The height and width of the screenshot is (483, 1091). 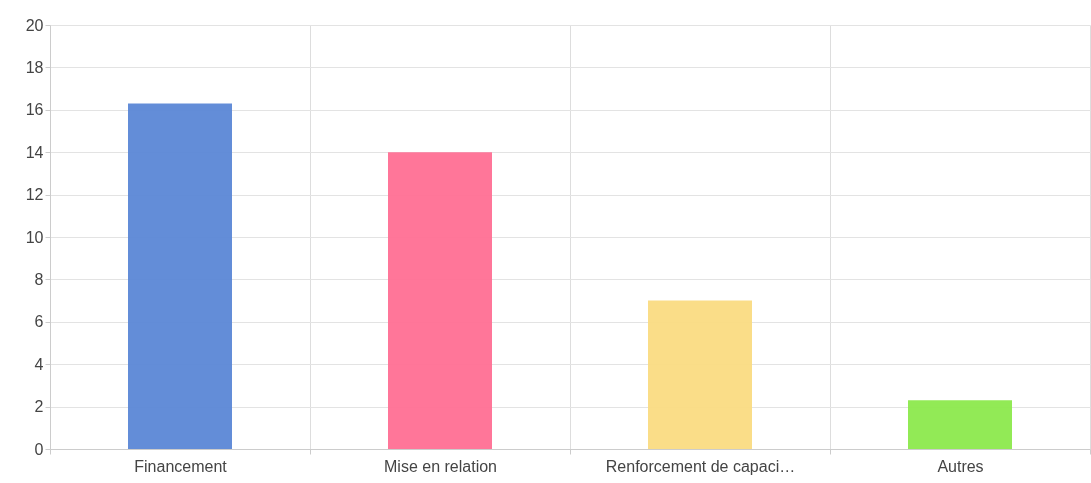 What do you see at coordinates (34, 25) in the screenshot?
I see `y-tick-label: 20` at bounding box center [34, 25].